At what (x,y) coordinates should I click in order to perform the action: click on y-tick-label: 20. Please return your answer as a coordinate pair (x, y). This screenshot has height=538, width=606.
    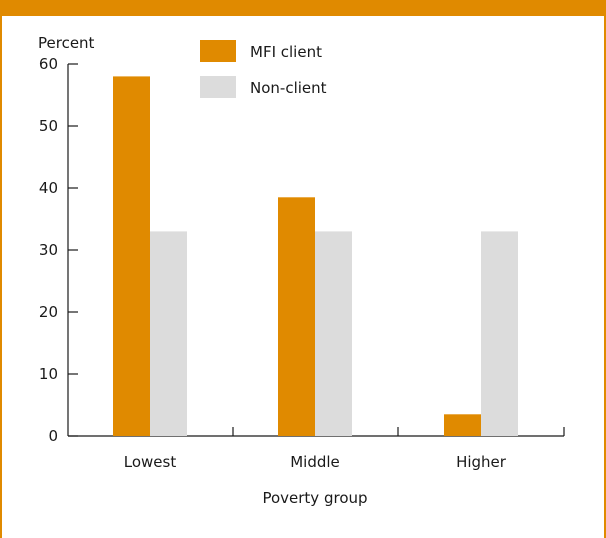
    Looking at the image, I should click on (48, 312).